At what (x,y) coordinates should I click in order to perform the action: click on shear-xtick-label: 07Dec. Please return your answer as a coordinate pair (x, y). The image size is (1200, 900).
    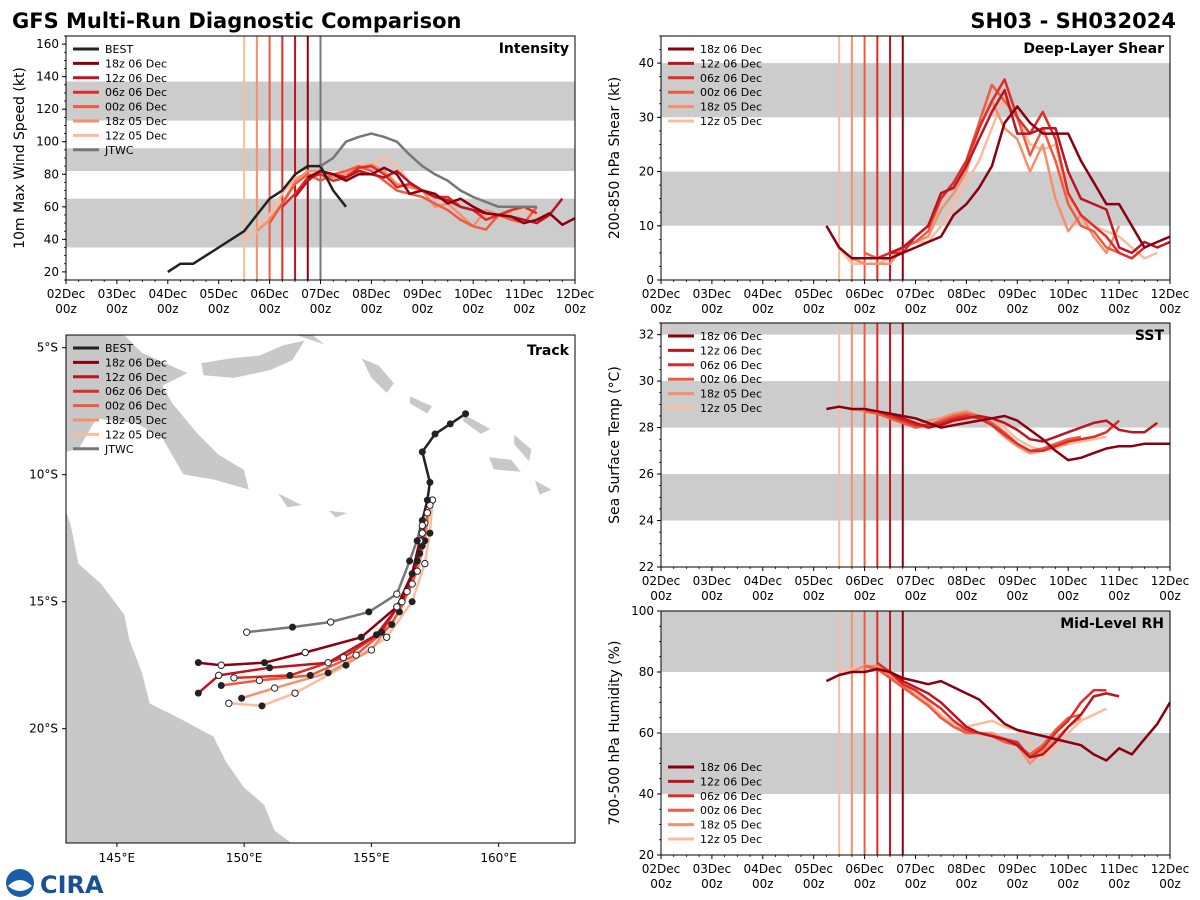
    Looking at the image, I should click on (915, 294).